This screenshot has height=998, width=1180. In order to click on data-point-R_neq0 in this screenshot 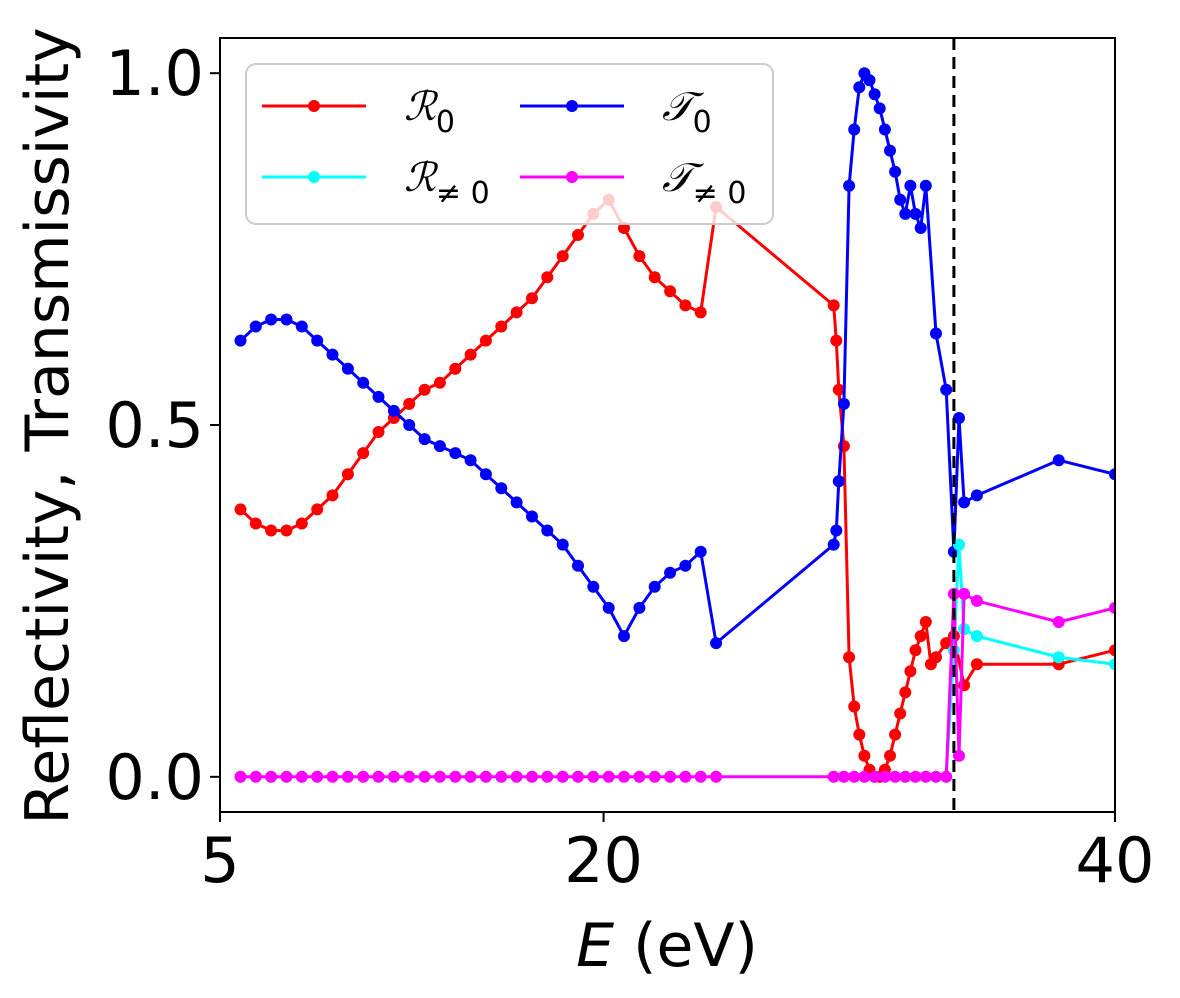, I will do `click(1058, 657)`.